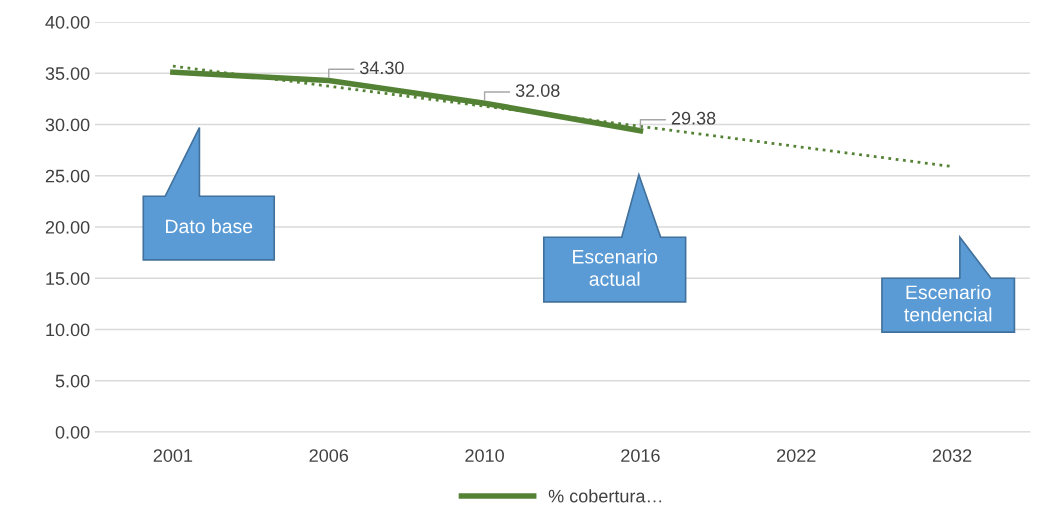 This screenshot has width=1039, height=506. I want to click on annotation: Escenario tendencial, so click(948, 303).